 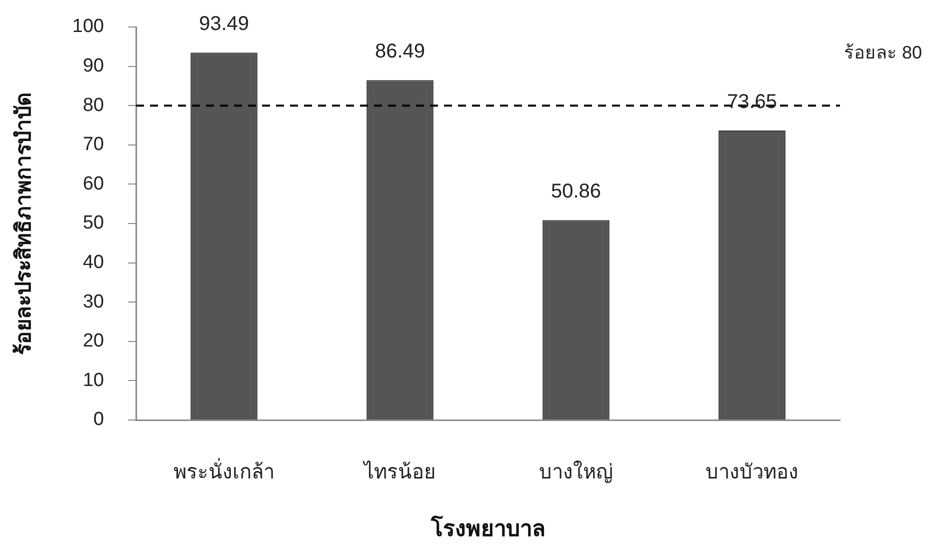 What do you see at coordinates (93, 341) in the screenshot?
I see `y-tick-label: 20` at bounding box center [93, 341].